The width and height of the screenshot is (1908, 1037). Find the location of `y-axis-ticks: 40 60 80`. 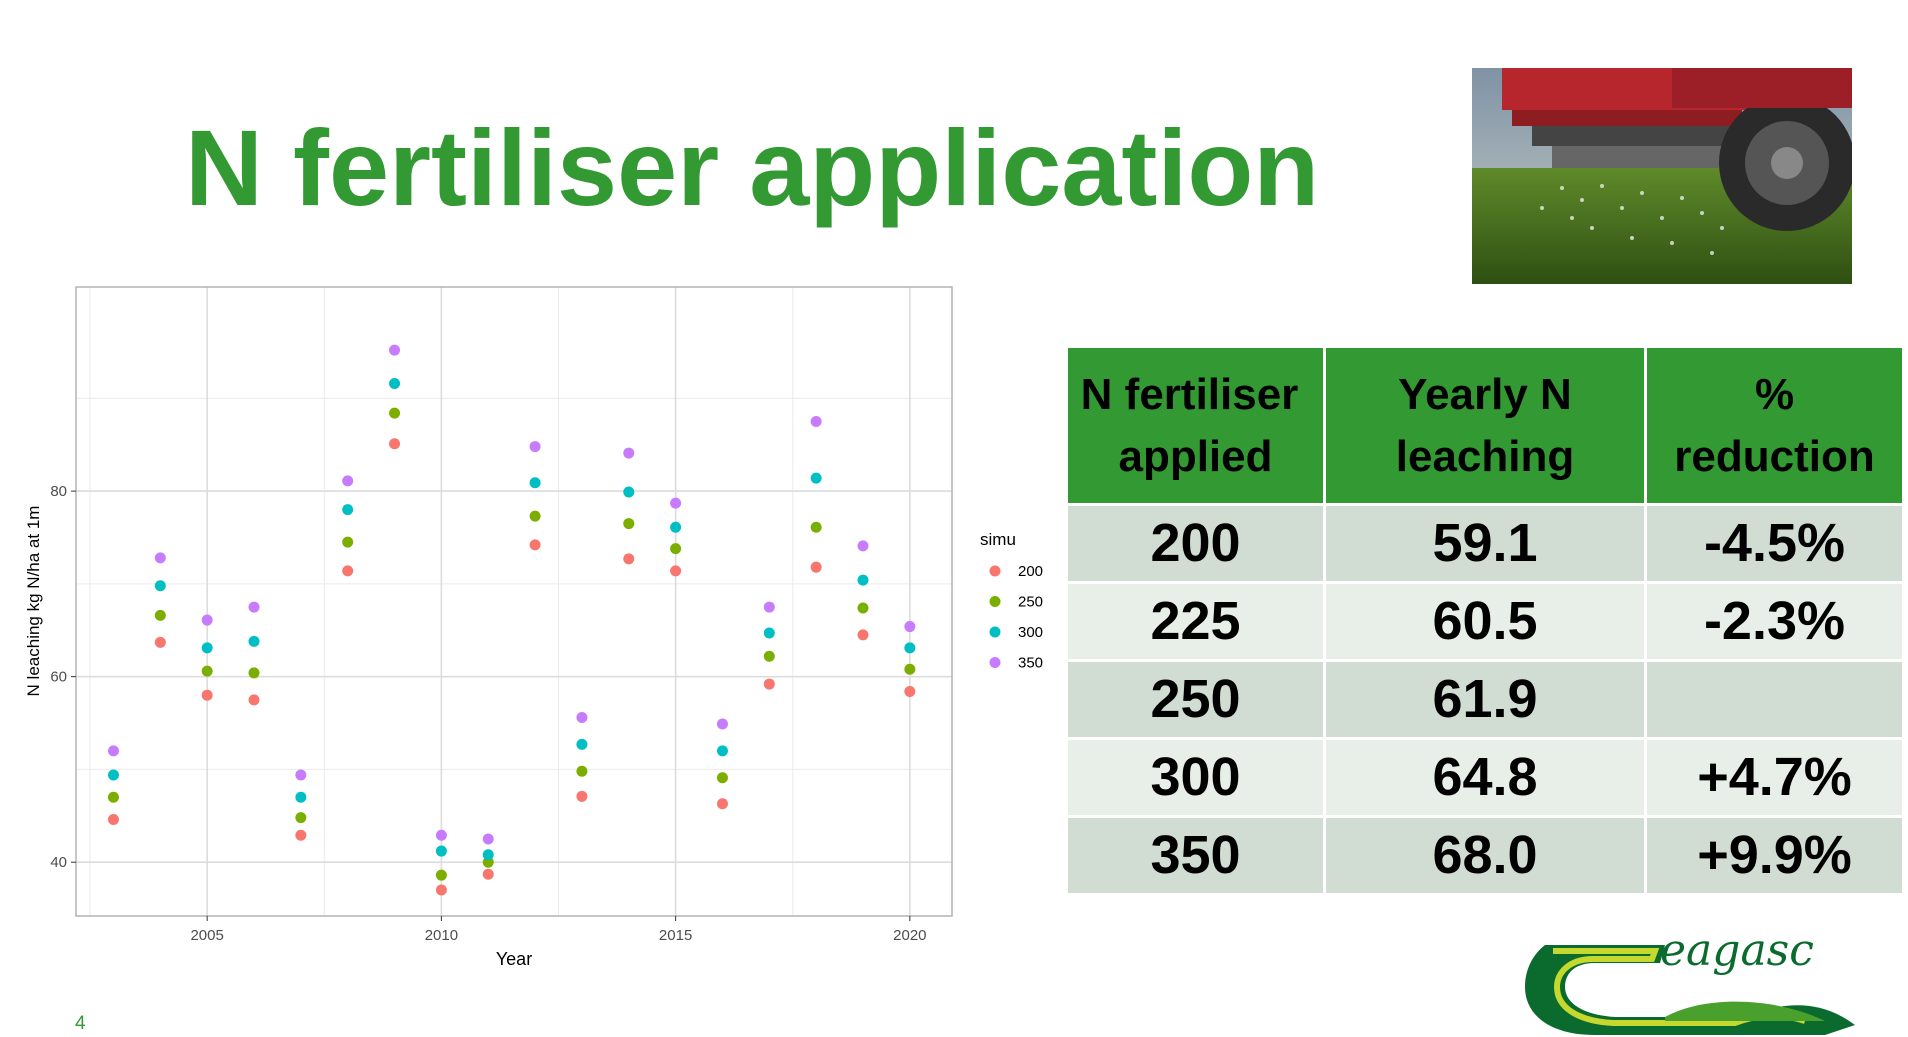

y-axis-ticks: 40 60 80 is located at coordinates (63, 677).